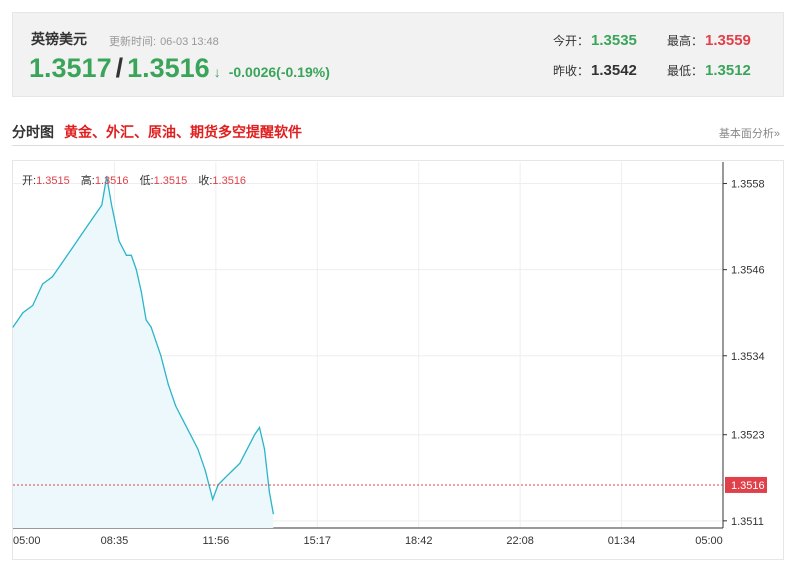 The height and width of the screenshot is (571, 800). I want to click on y-tick-label: 1.3558, so click(748, 185).